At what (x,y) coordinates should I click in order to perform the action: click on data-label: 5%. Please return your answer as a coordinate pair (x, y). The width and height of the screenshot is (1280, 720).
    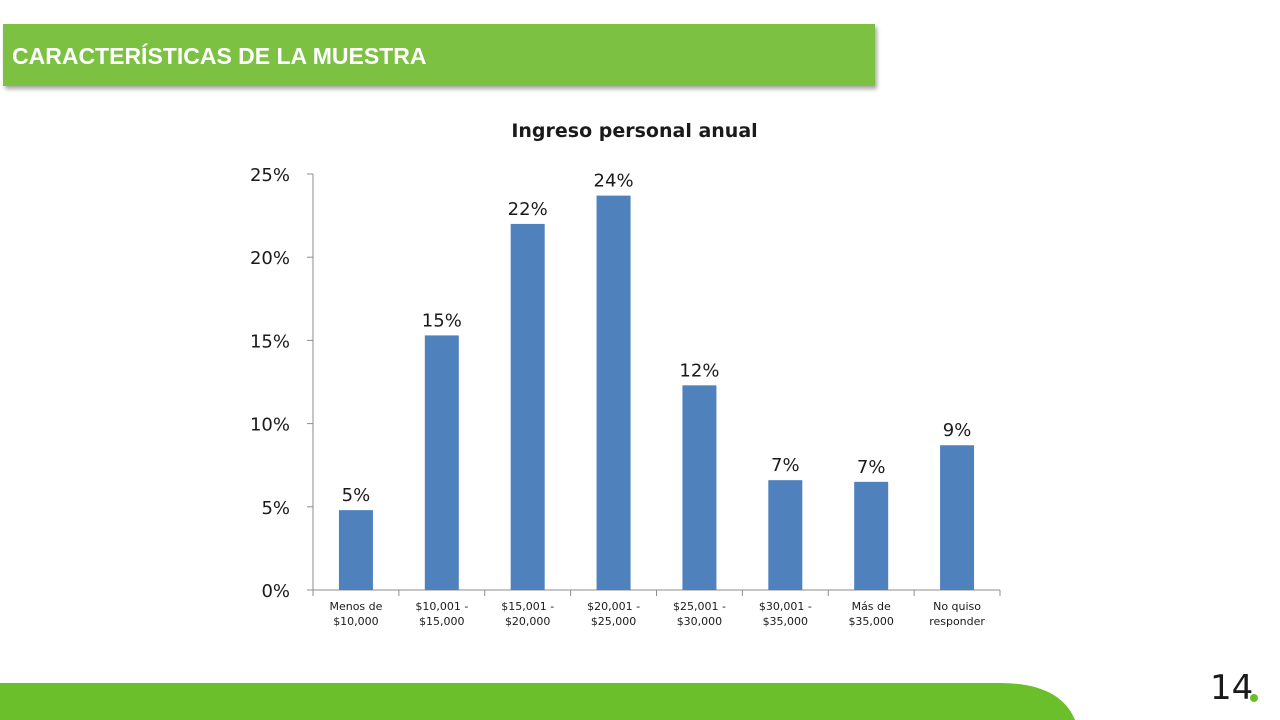
    Looking at the image, I should click on (356, 495).